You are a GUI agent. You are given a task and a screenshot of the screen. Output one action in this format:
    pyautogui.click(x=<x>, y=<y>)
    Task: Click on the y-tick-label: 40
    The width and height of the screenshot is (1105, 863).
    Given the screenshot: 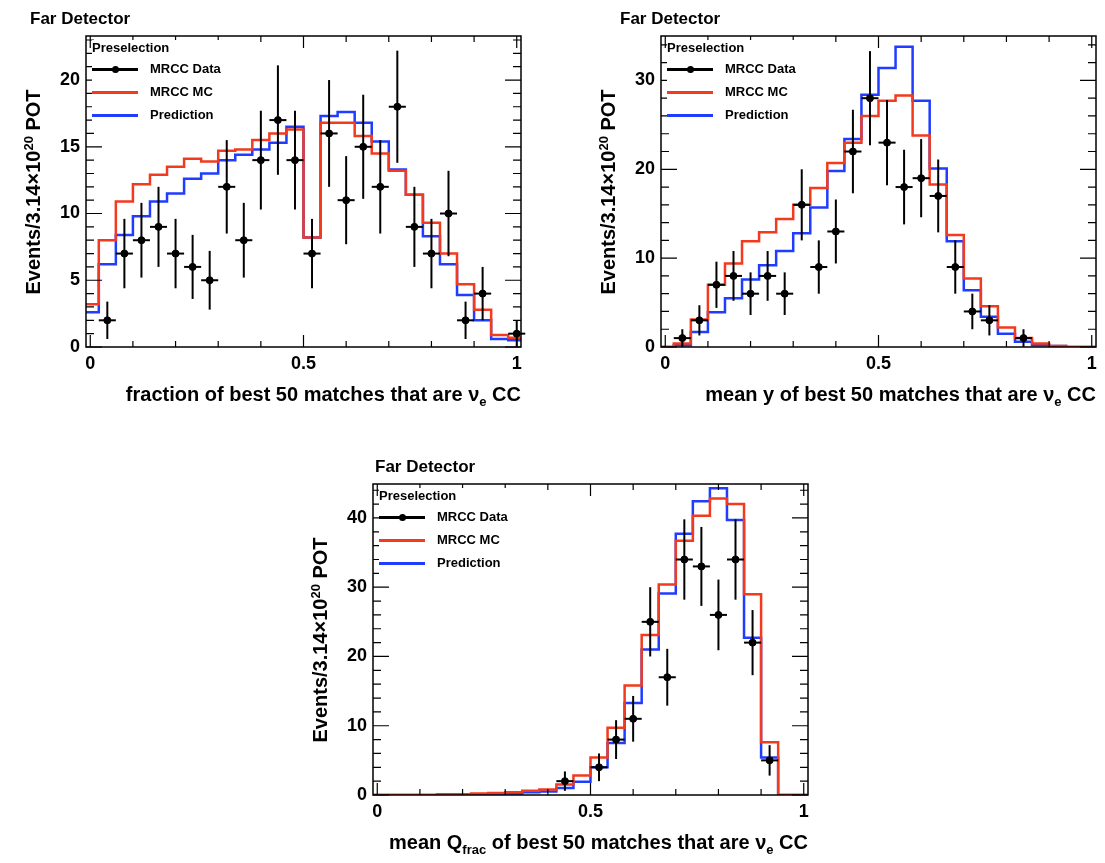 What is the action you would take?
    pyautogui.click(x=356, y=516)
    